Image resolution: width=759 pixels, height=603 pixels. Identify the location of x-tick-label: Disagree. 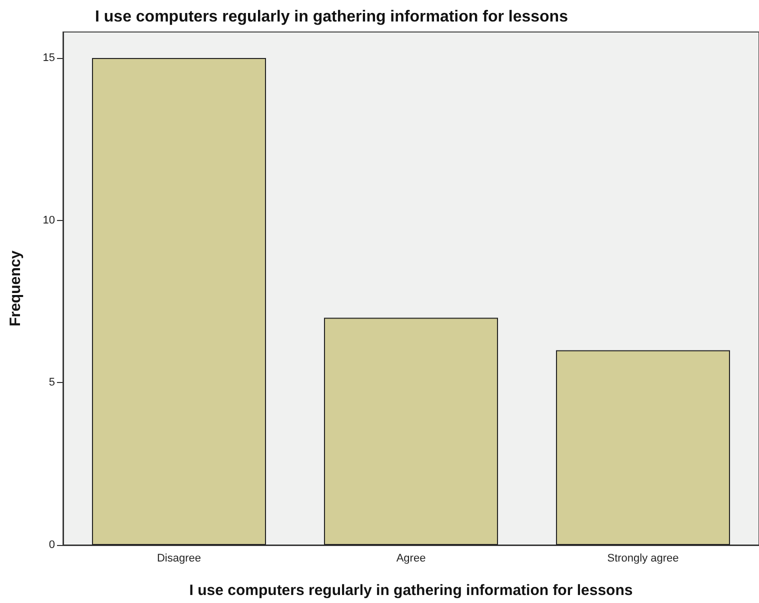
(179, 558).